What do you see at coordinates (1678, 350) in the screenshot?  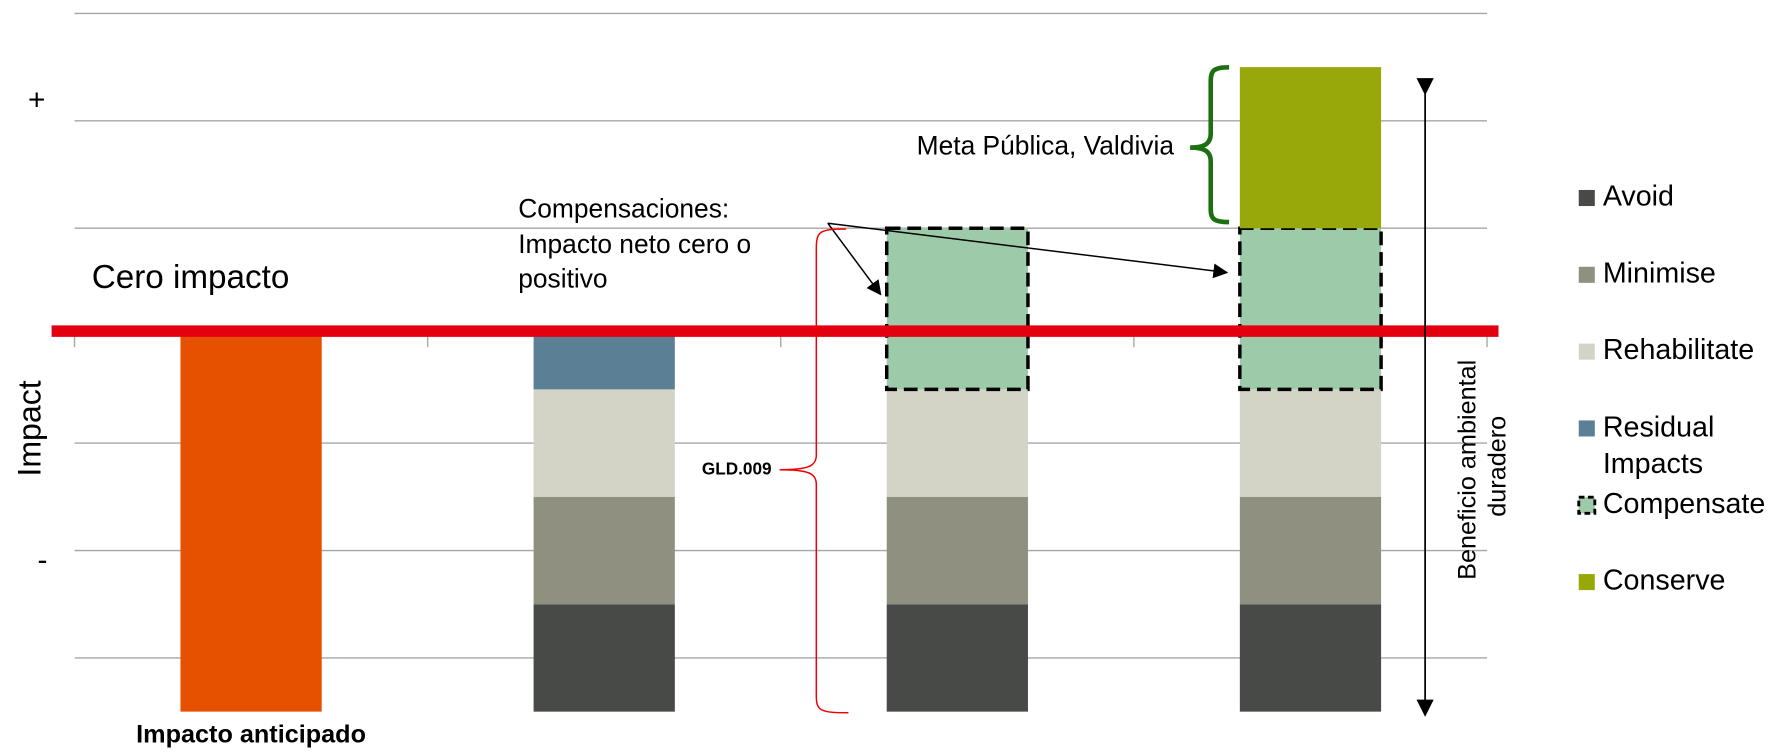 I see `legend-label: Rehabilitate` at bounding box center [1678, 350].